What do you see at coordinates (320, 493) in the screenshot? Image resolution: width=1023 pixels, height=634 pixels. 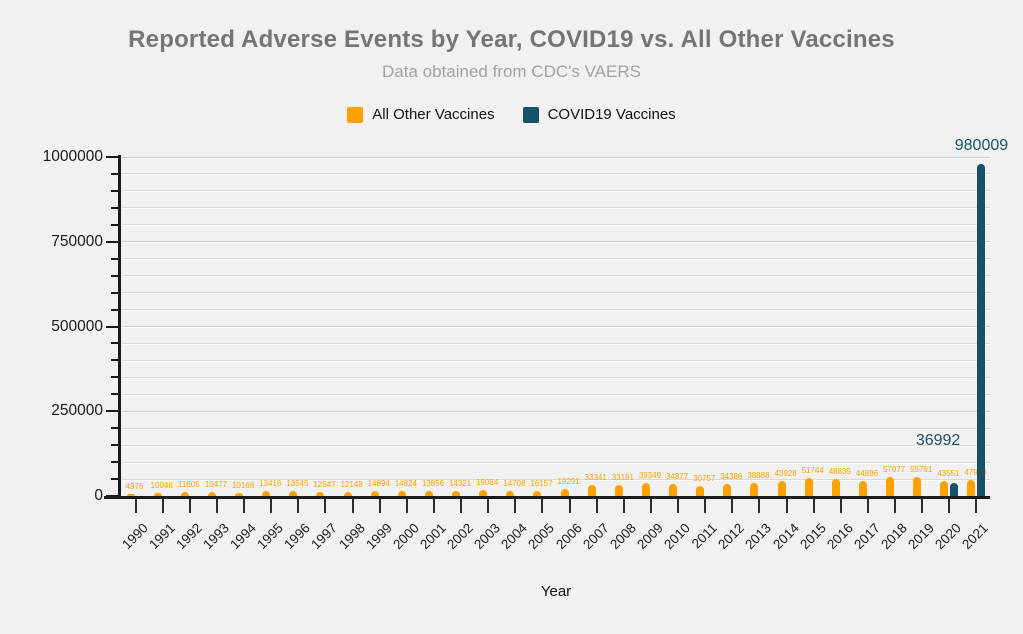 I see `bar-other-1997` at bounding box center [320, 493].